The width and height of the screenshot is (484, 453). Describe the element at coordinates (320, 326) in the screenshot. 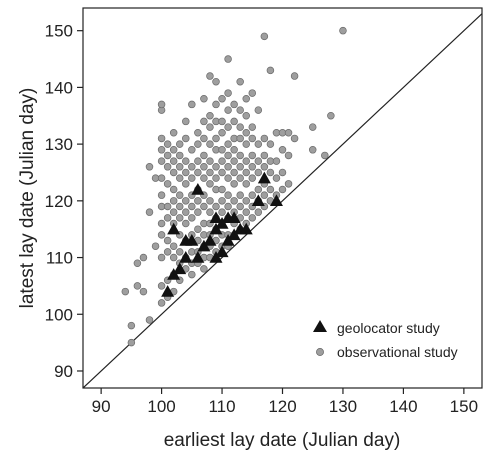

I see `legend-triangle-marker` at that location.